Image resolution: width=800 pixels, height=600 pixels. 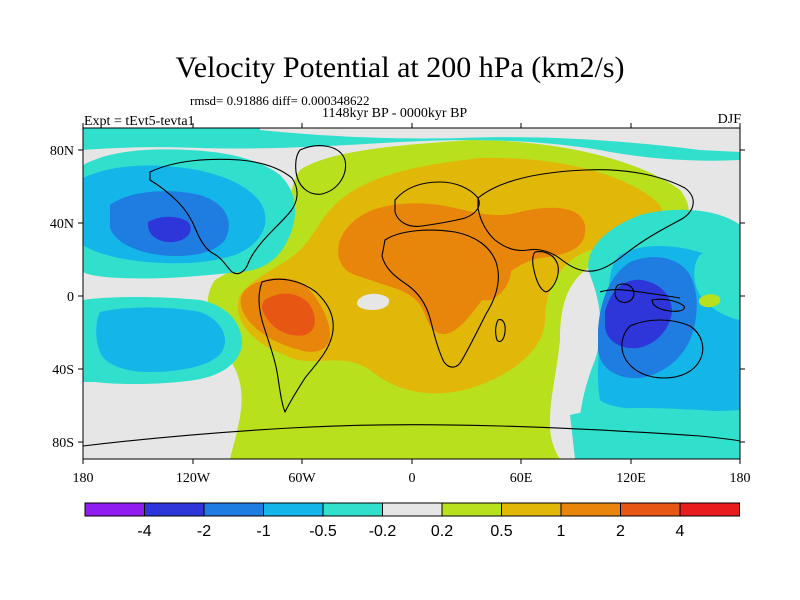 What do you see at coordinates (412, 478) in the screenshot?
I see `x-tick-label: 0` at bounding box center [412, 478].